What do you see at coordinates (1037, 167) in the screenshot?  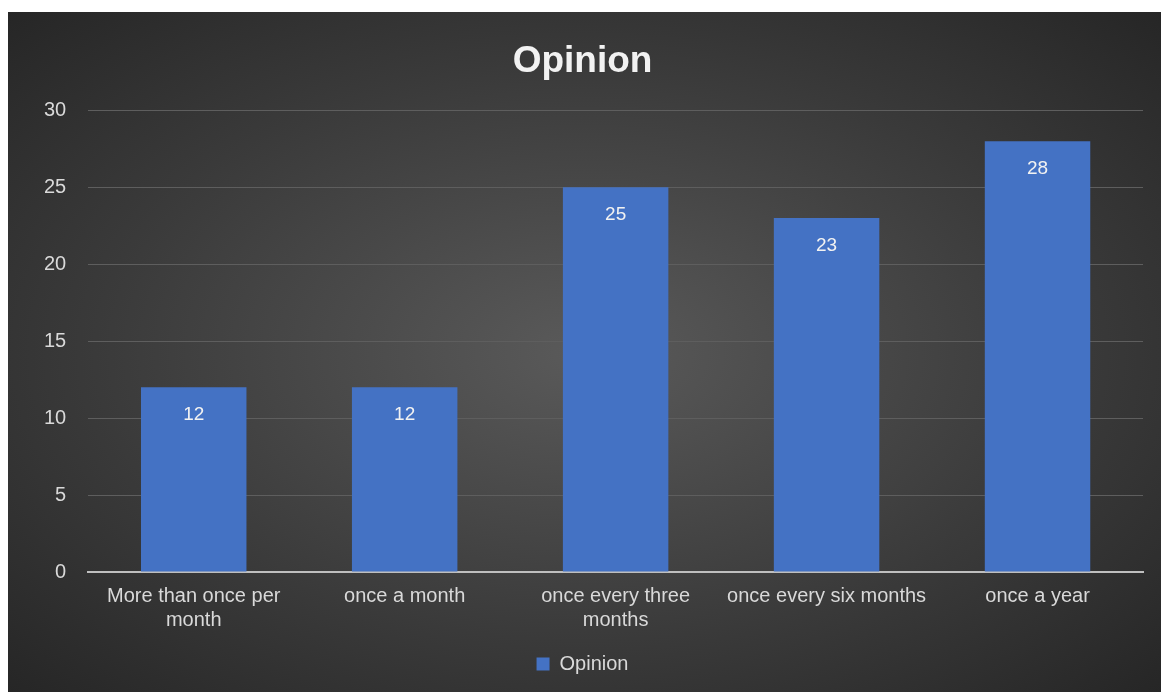 I see `data-label: 28` at bounding box center [1037, 167].